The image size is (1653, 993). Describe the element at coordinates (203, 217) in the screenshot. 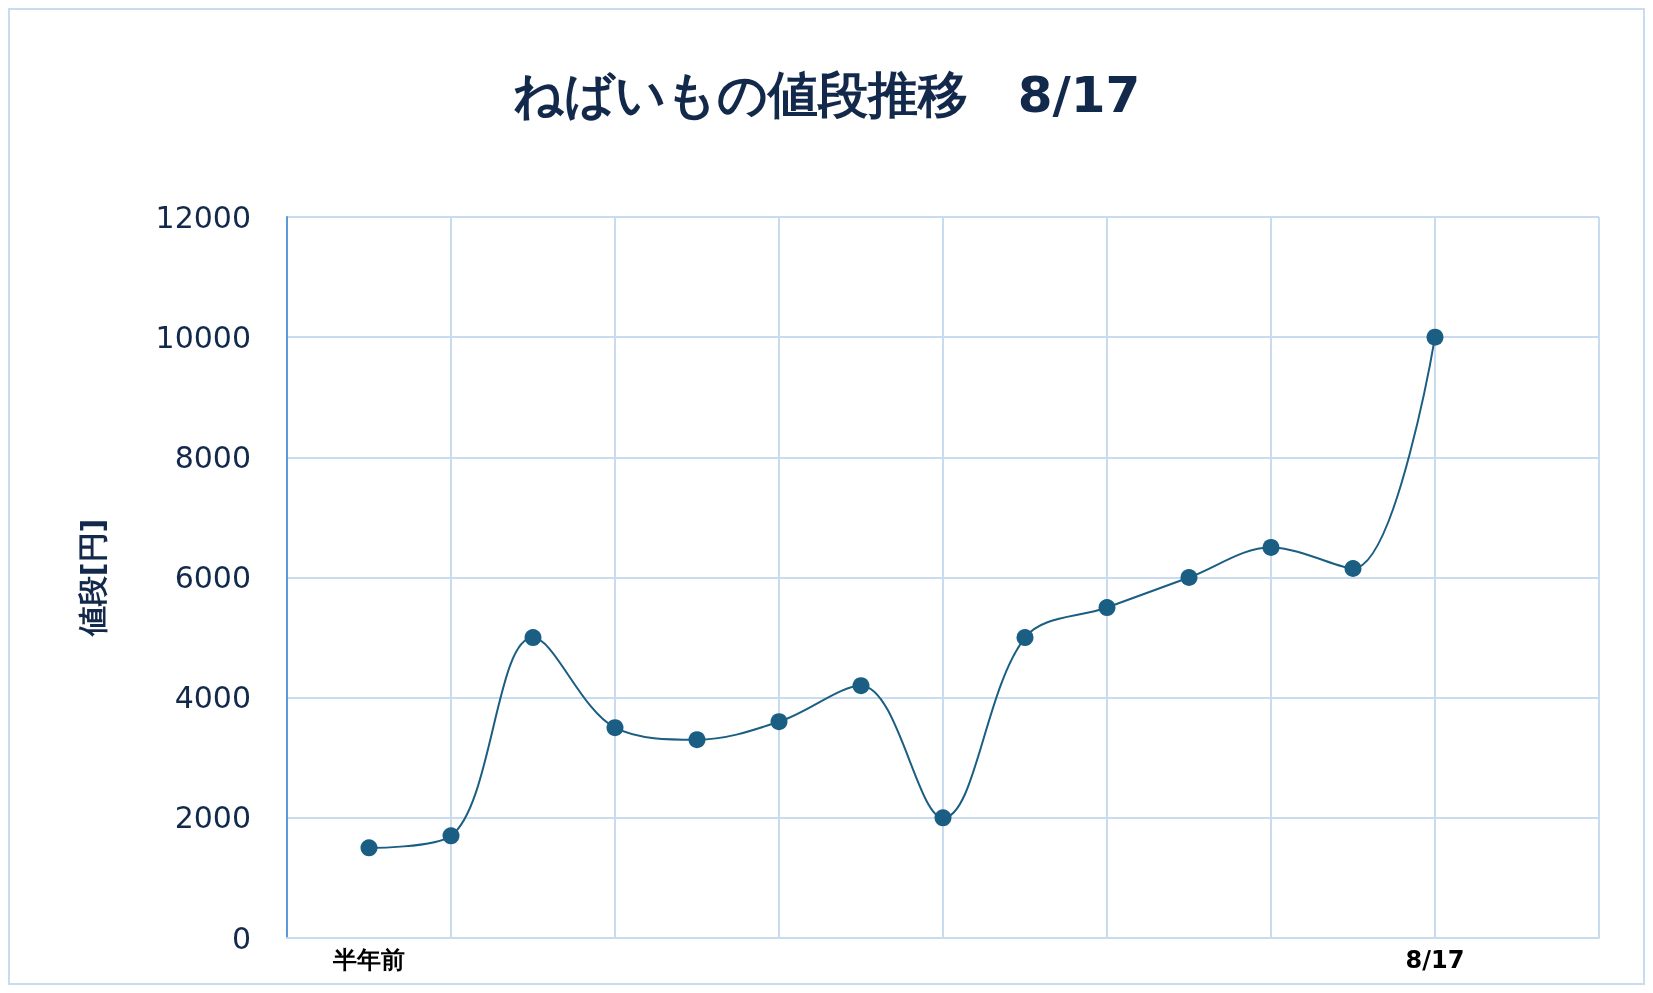

I see `y-tick-label: 12000` at that location.